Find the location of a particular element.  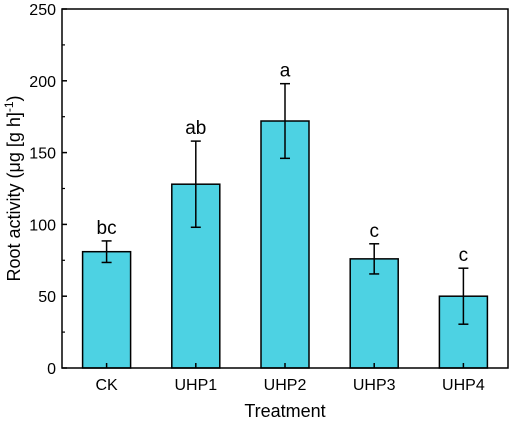

y-axis: 0 50 100 150 200 250 is located at coordinates (48, 190).